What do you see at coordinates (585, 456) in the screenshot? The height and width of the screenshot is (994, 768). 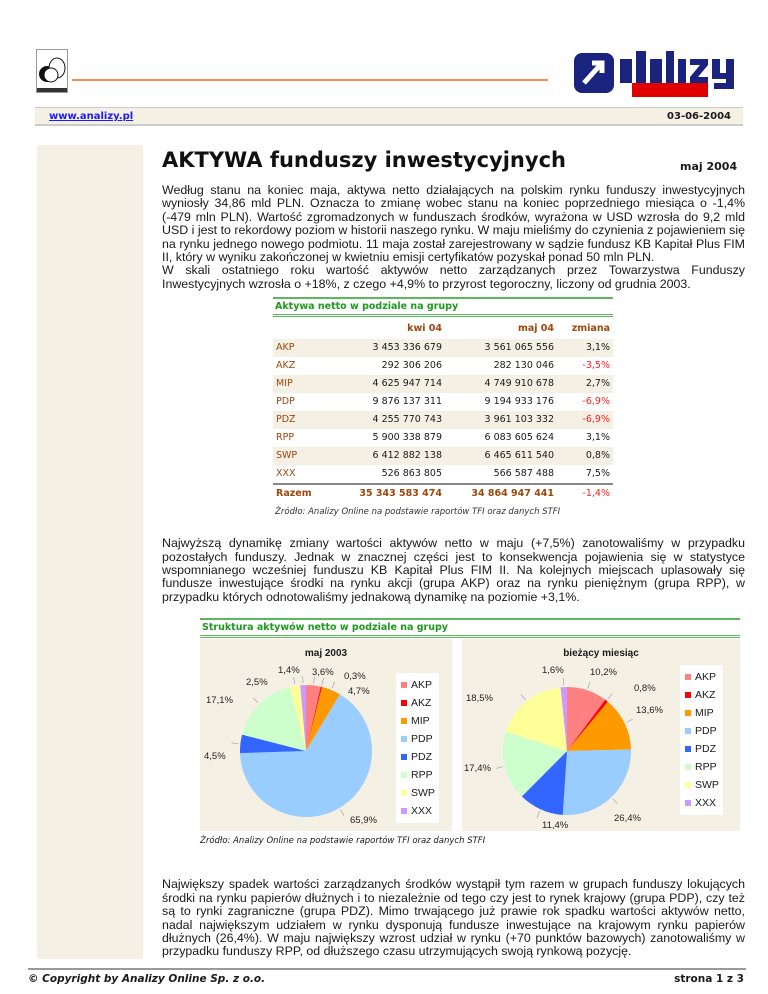 I see `table-cell: 0,8%` at bounding box center [585, 456].